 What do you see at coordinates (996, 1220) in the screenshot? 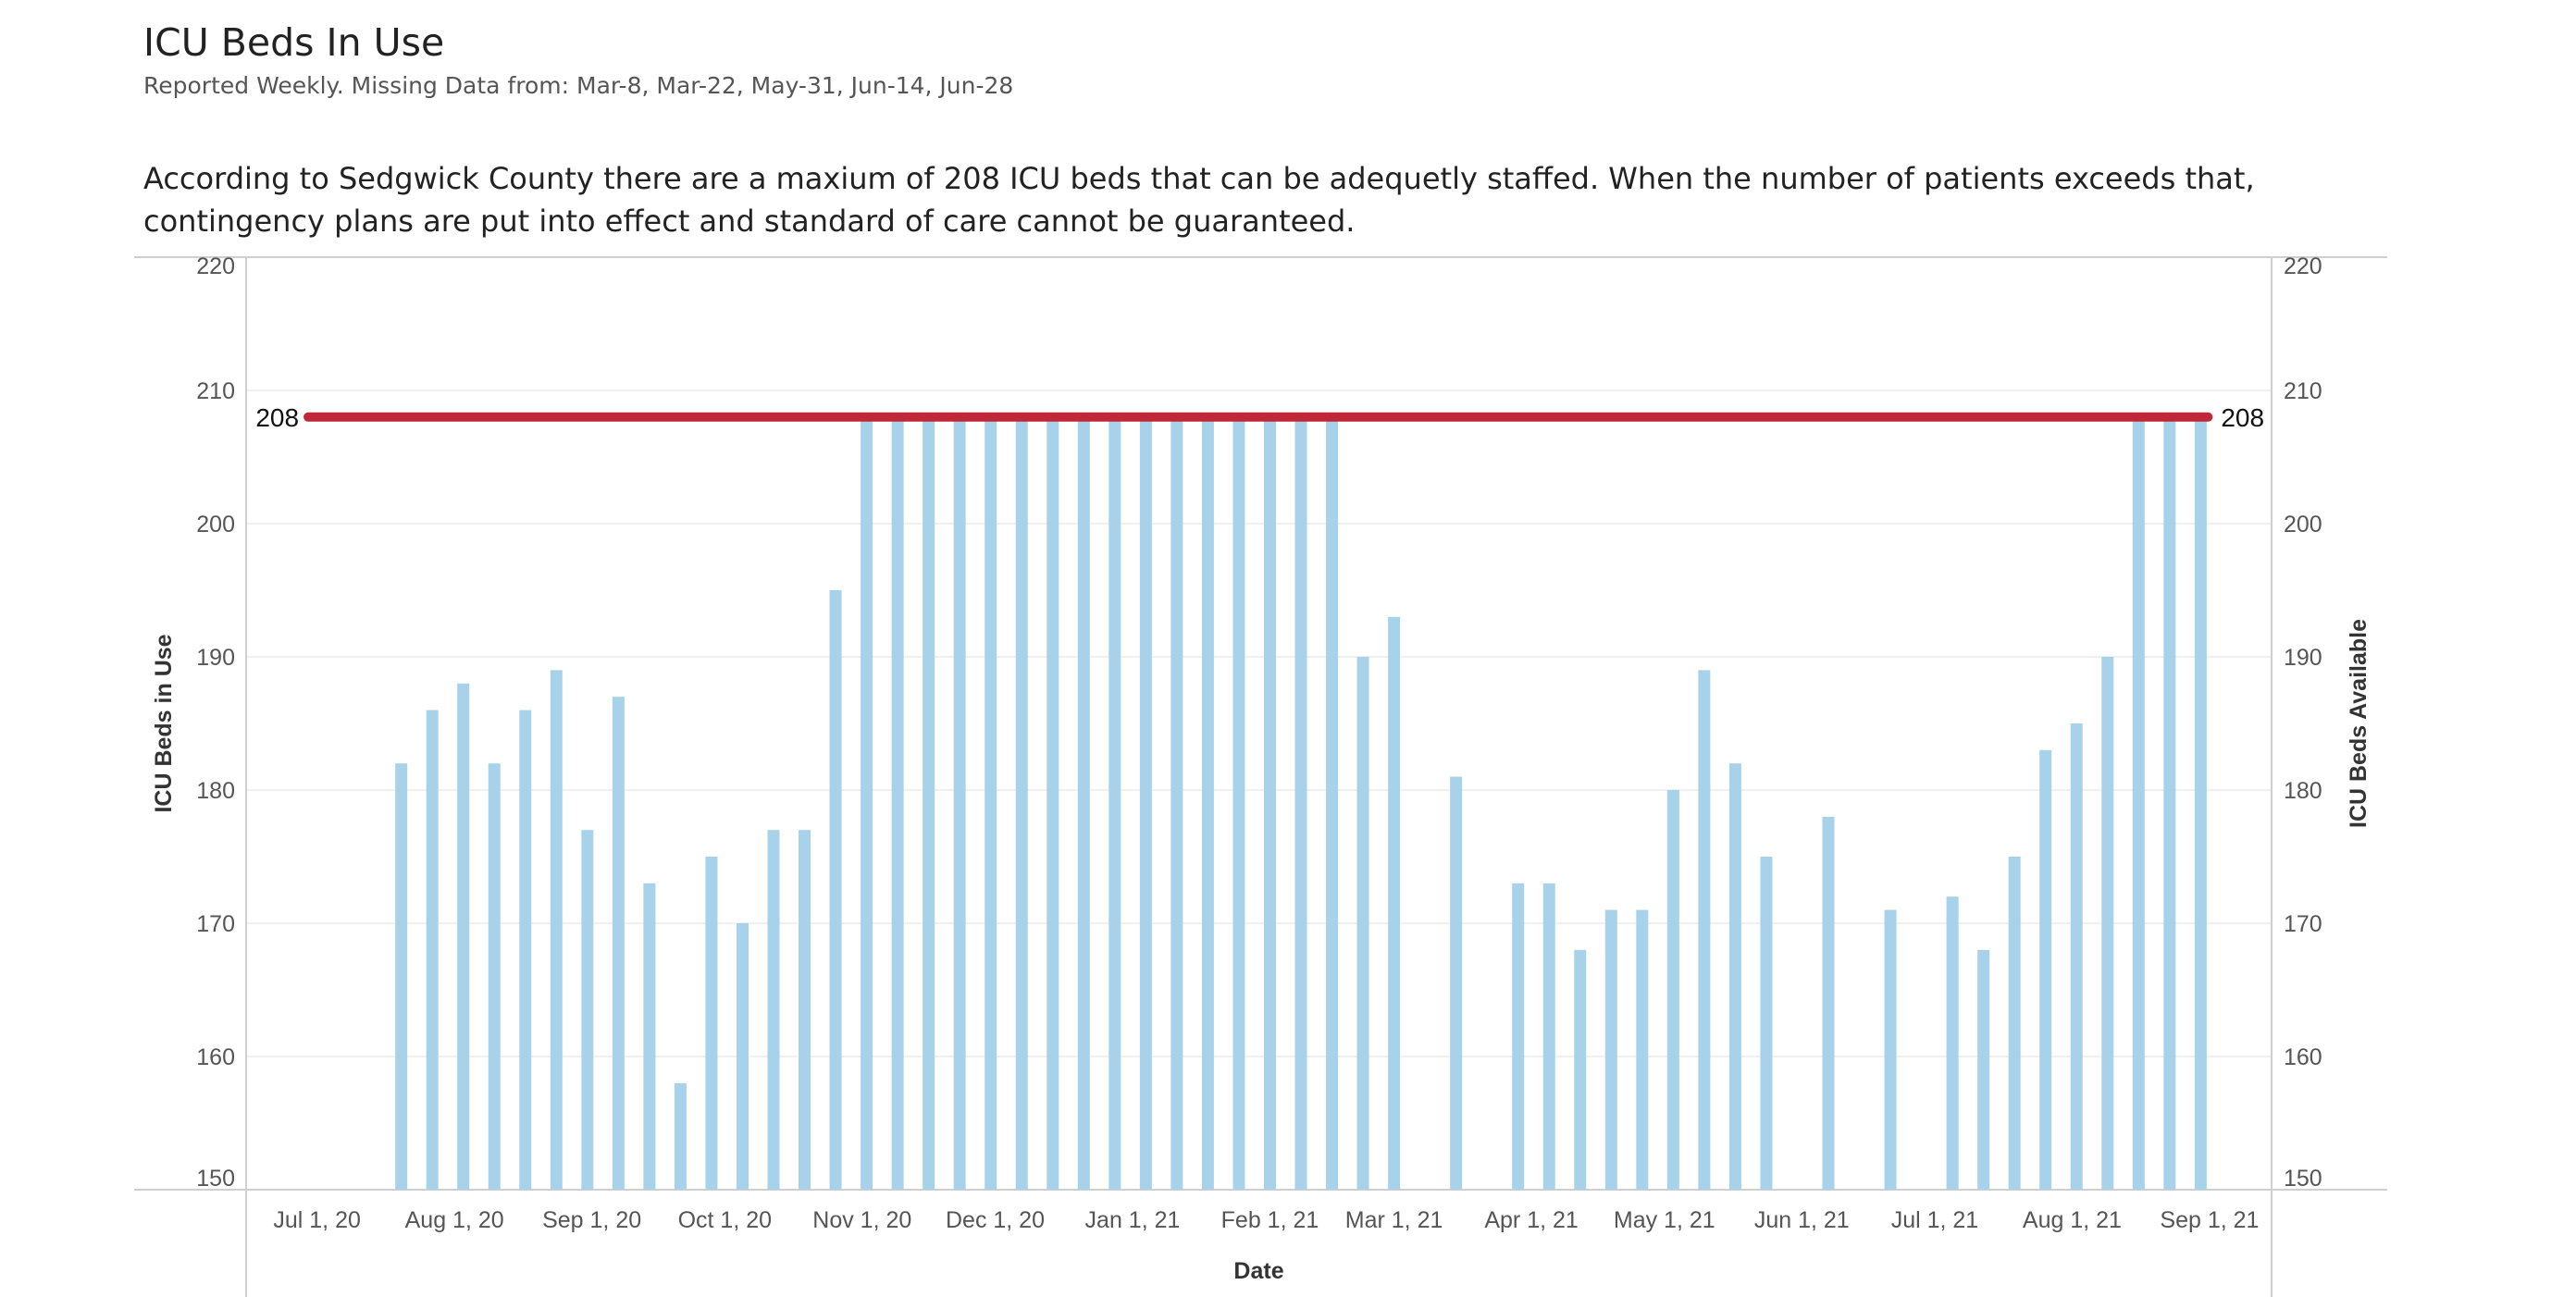
I see `x-tick-label: Dec 1, 20` at bounding box center [996, 1220].